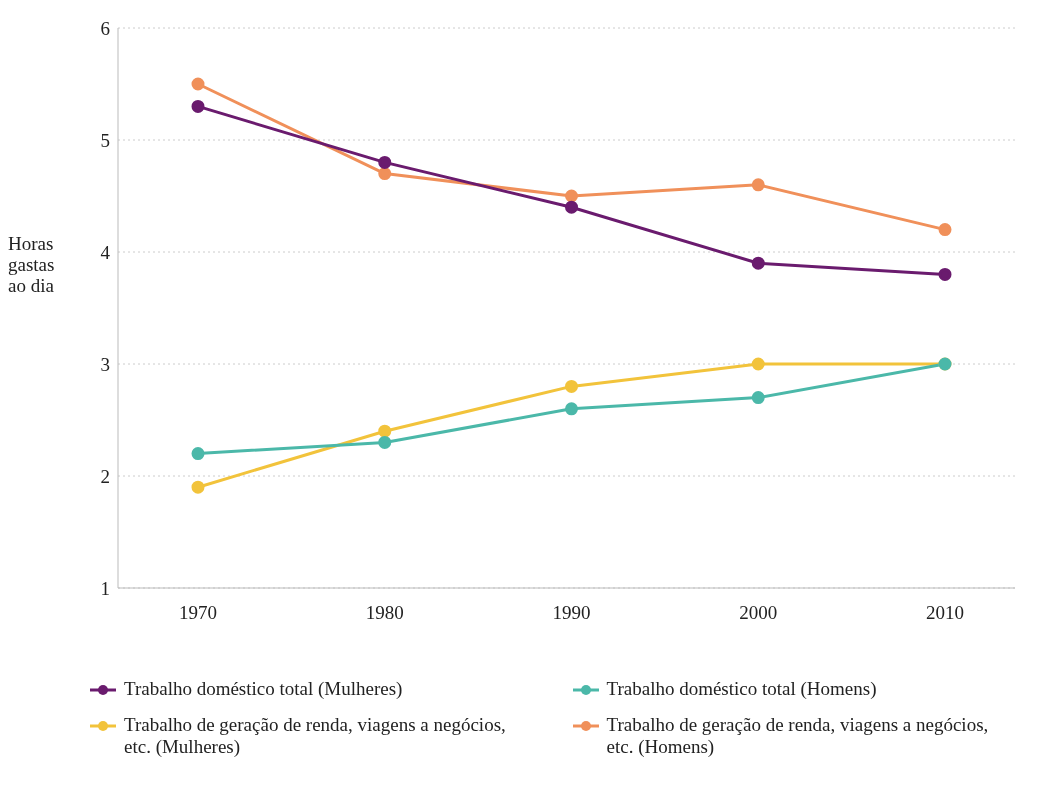 Image resolution: width=1039 pixels, height=785 pixels. What do you see at coordinates (105, 28) in the screenshot?
I see `y-tick-label: 6` at bounding box center [105, 28].